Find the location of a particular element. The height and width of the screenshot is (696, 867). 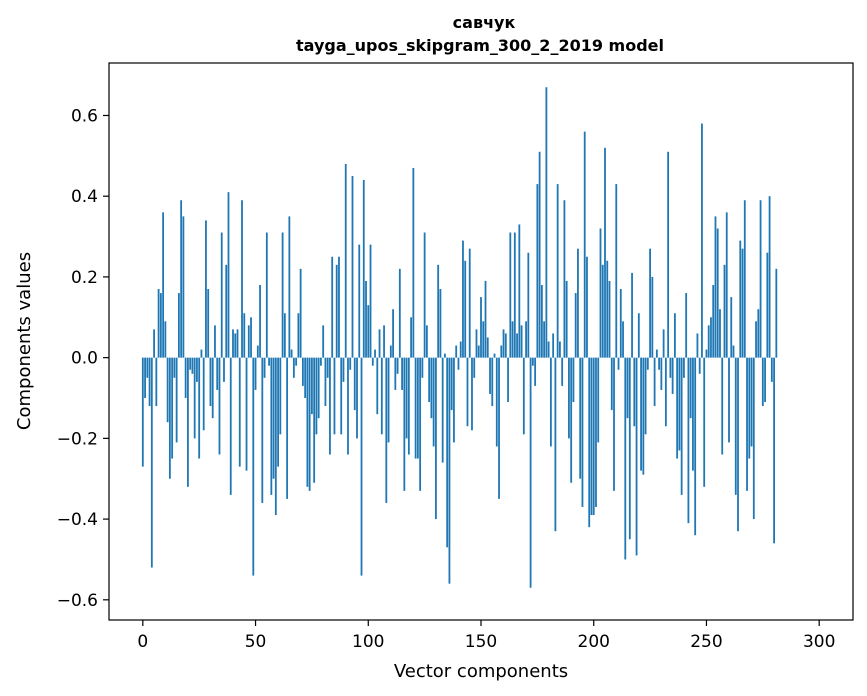

x-axis-label: Vector components is located at coordinates (481, 671).